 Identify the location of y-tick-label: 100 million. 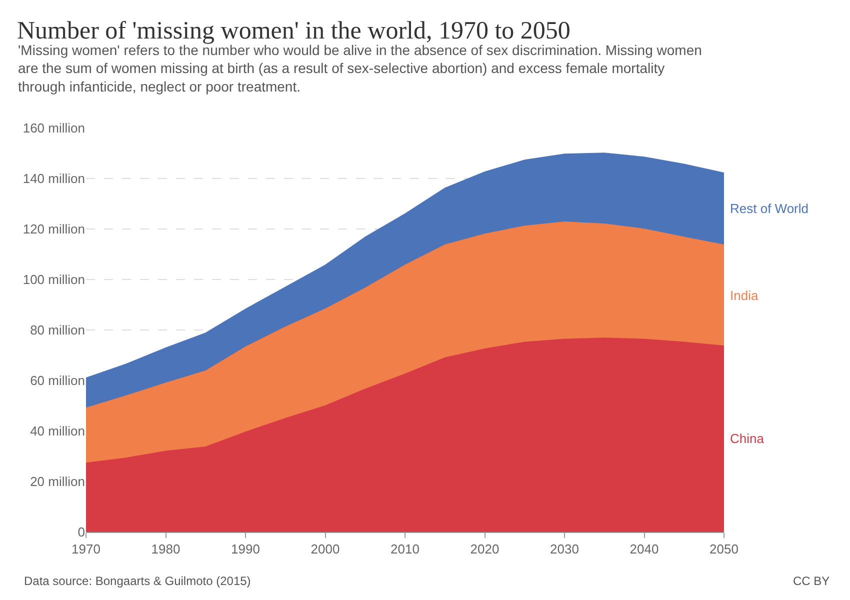
(53, 280).